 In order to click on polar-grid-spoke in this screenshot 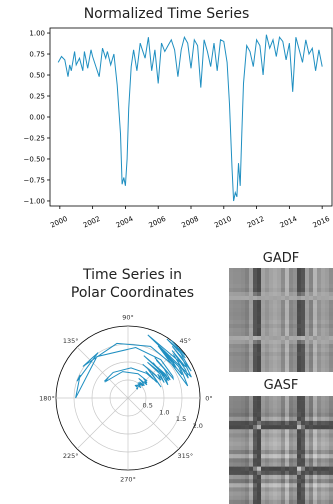, I will do `click(102, 423)`.